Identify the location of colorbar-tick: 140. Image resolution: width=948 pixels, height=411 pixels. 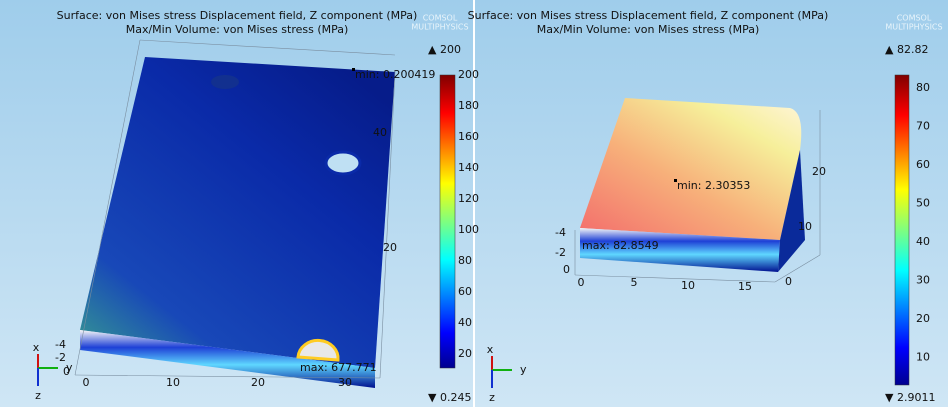
(468, 167).